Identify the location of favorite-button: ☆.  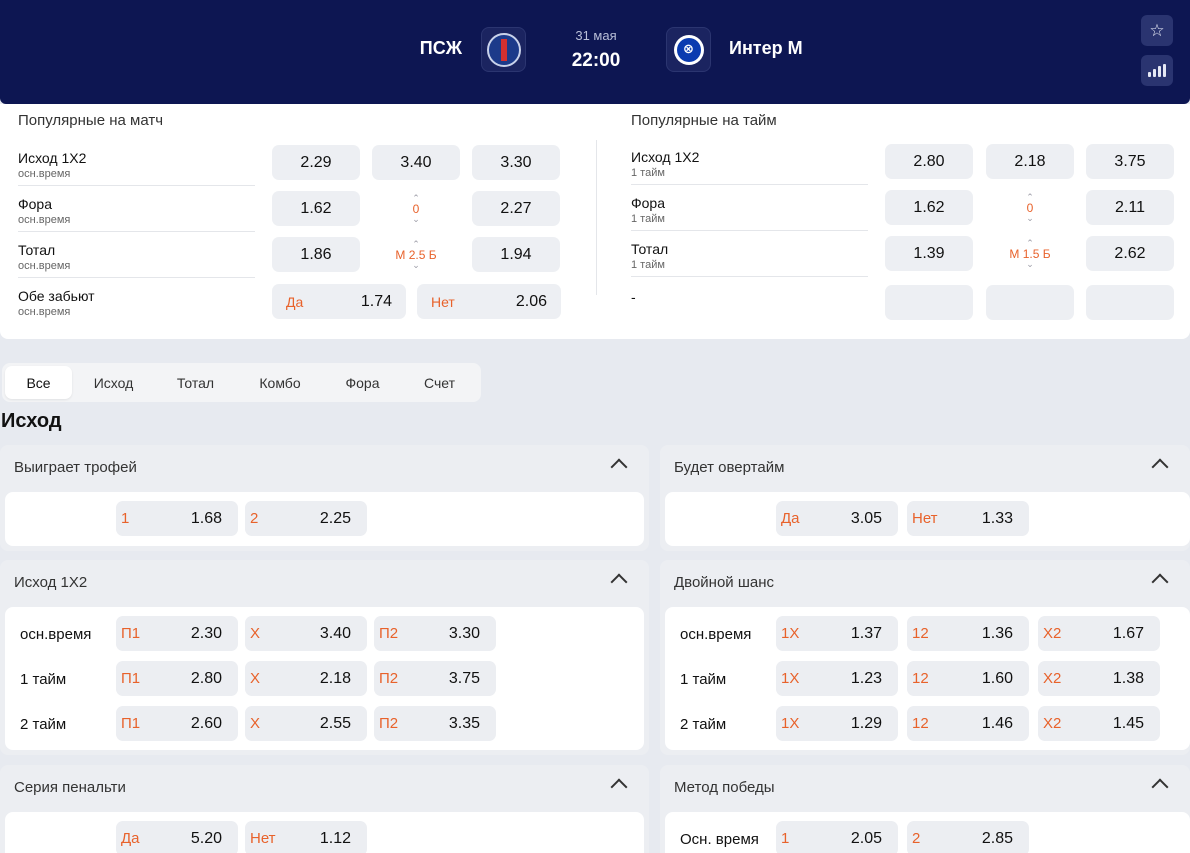
(1157, 30).